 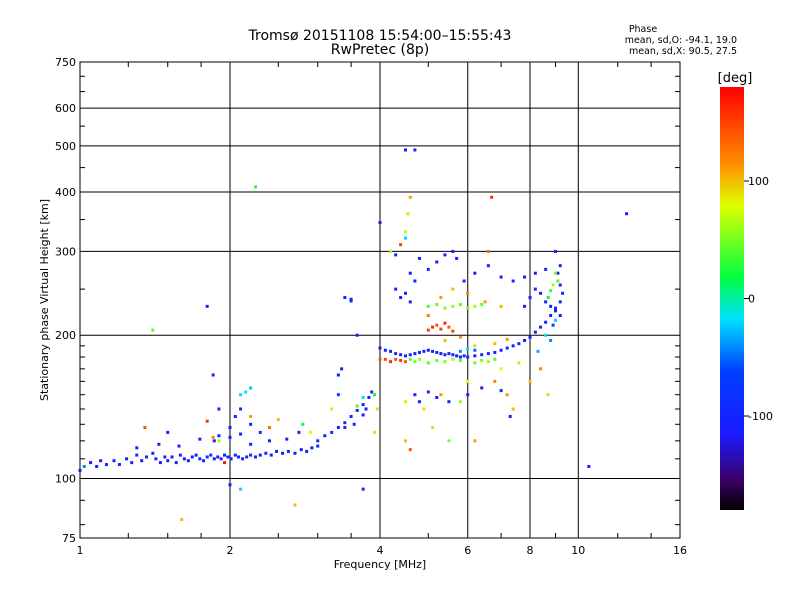 What do you see at coordinates (643, 29) in the screenshot?
I see `phase-info-title: Phase` at bounding box center [643, 29].